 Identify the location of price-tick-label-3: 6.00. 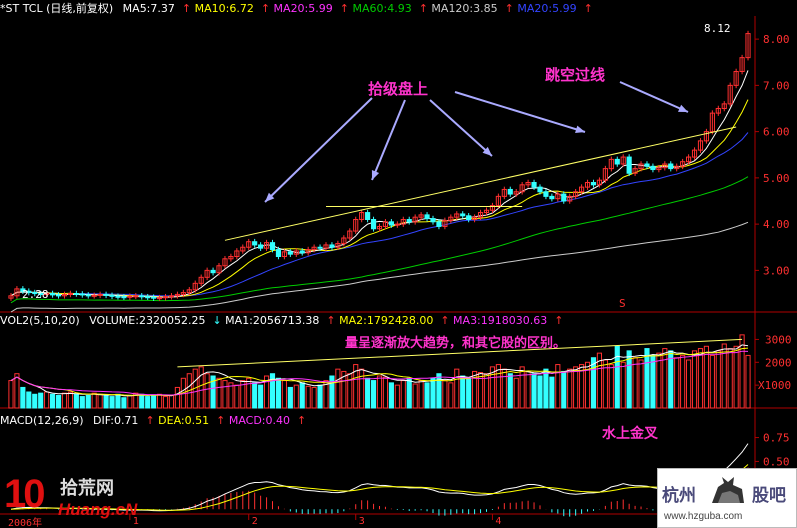
(776, 132).